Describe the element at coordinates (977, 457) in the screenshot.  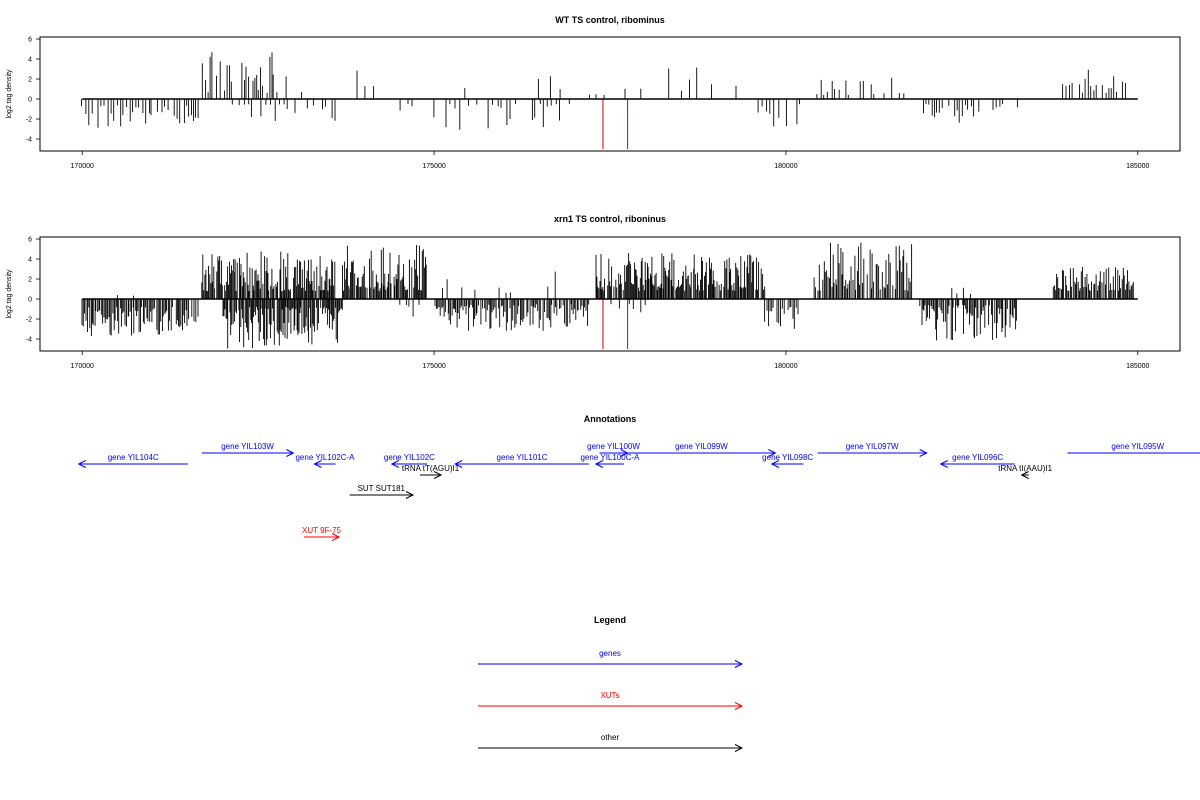
I see `feature-label: gene YIL096C` at that location.